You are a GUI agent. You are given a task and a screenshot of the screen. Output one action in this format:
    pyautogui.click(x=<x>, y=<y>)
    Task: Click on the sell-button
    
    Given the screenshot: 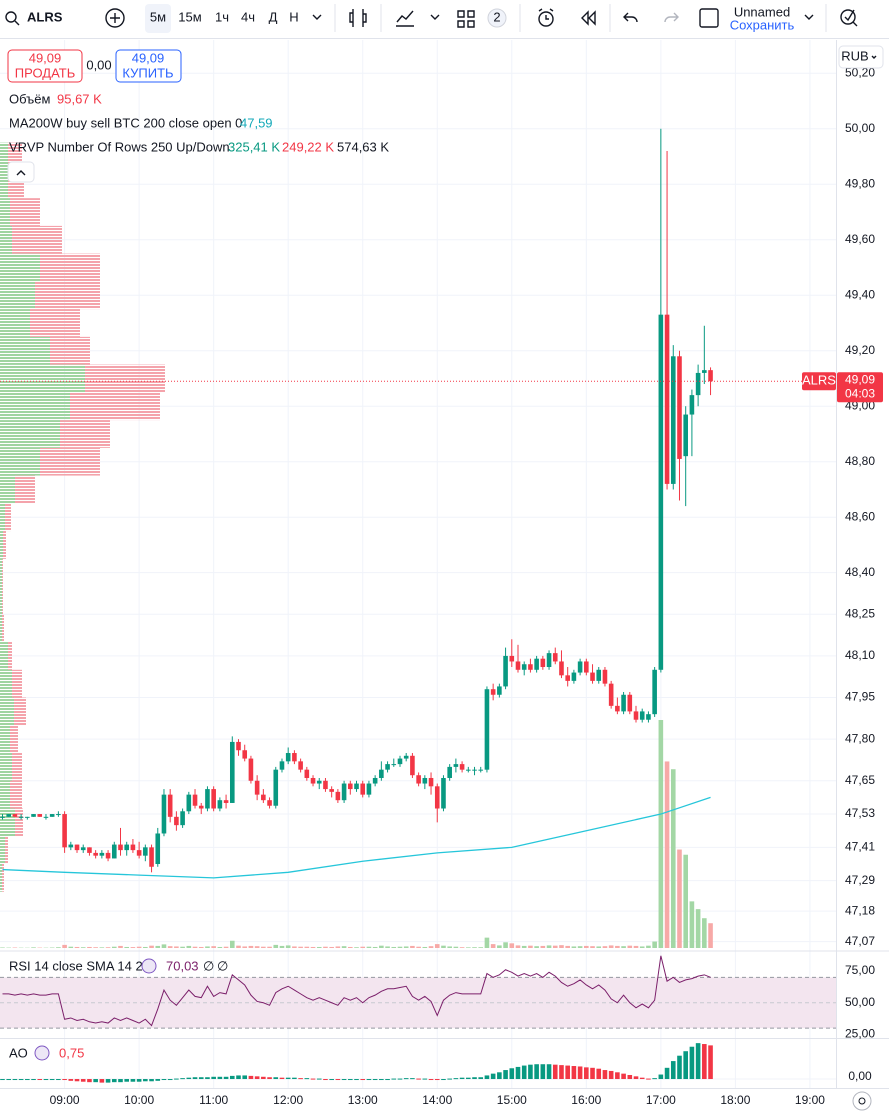 What is the action you would take?
    pyautogui.click(x=45, y=66)
    